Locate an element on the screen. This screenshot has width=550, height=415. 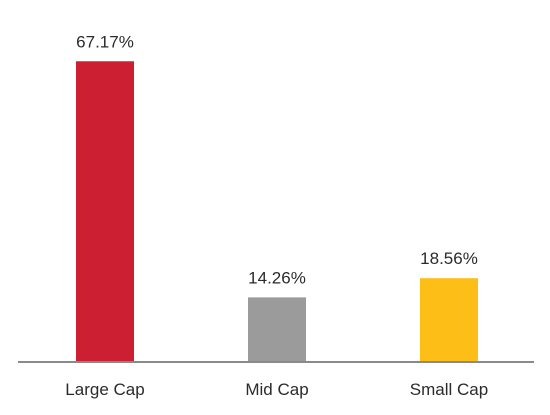
category-label-mid-cap: Mid Cap is located at coordinates (276, 389).